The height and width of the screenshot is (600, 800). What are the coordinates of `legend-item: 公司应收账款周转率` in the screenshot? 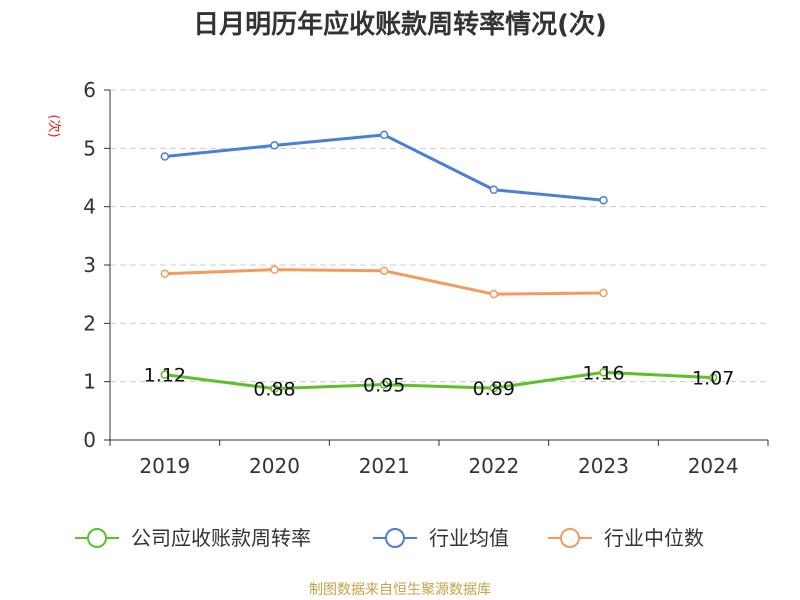 It's located at (193, 538).